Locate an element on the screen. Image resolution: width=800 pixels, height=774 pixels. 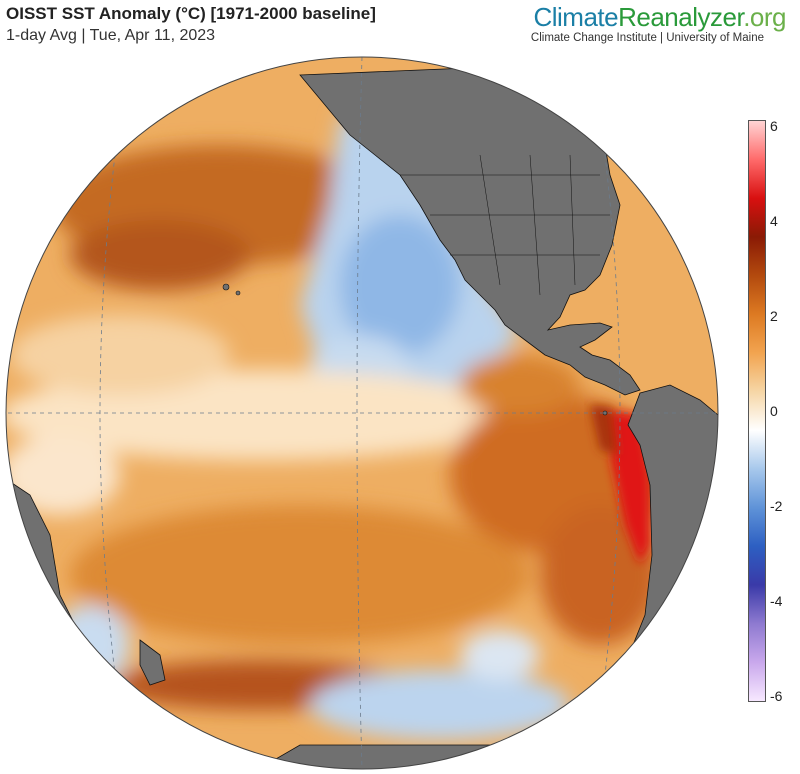
colorbar-tick: 6 is located at coordinates (774, 126).